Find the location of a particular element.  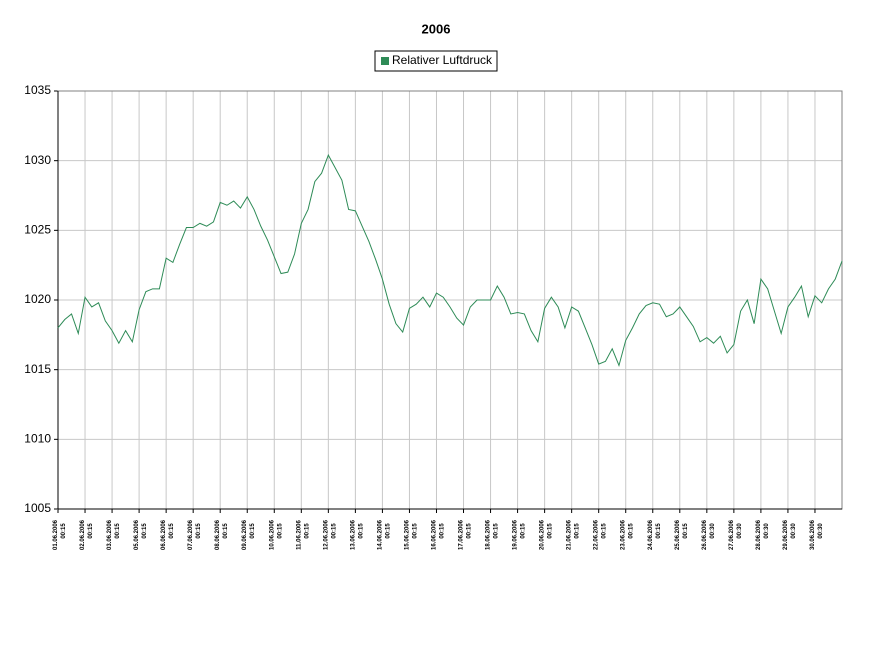

x-tick-label: 08.06.2006 00:15 is located at coordinates (222, 534).